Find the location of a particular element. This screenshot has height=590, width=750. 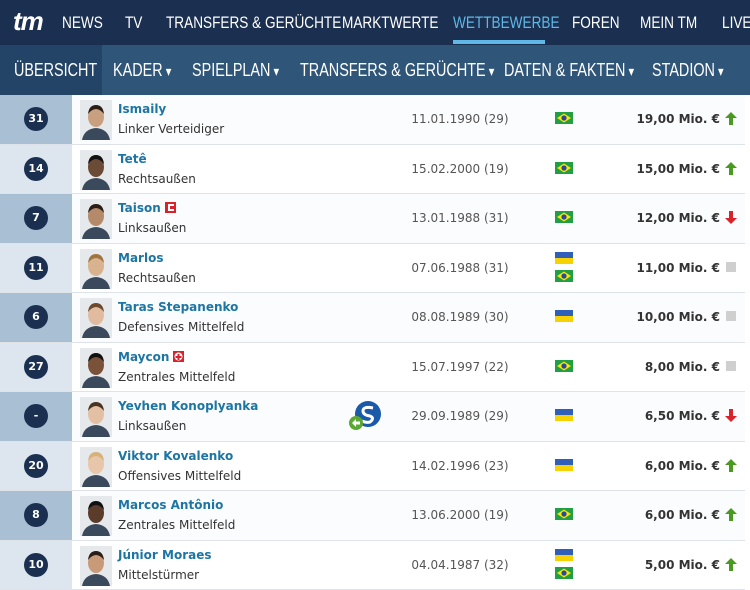

market-value: 15,00 Mio. € is located at coordinates (678, 168).